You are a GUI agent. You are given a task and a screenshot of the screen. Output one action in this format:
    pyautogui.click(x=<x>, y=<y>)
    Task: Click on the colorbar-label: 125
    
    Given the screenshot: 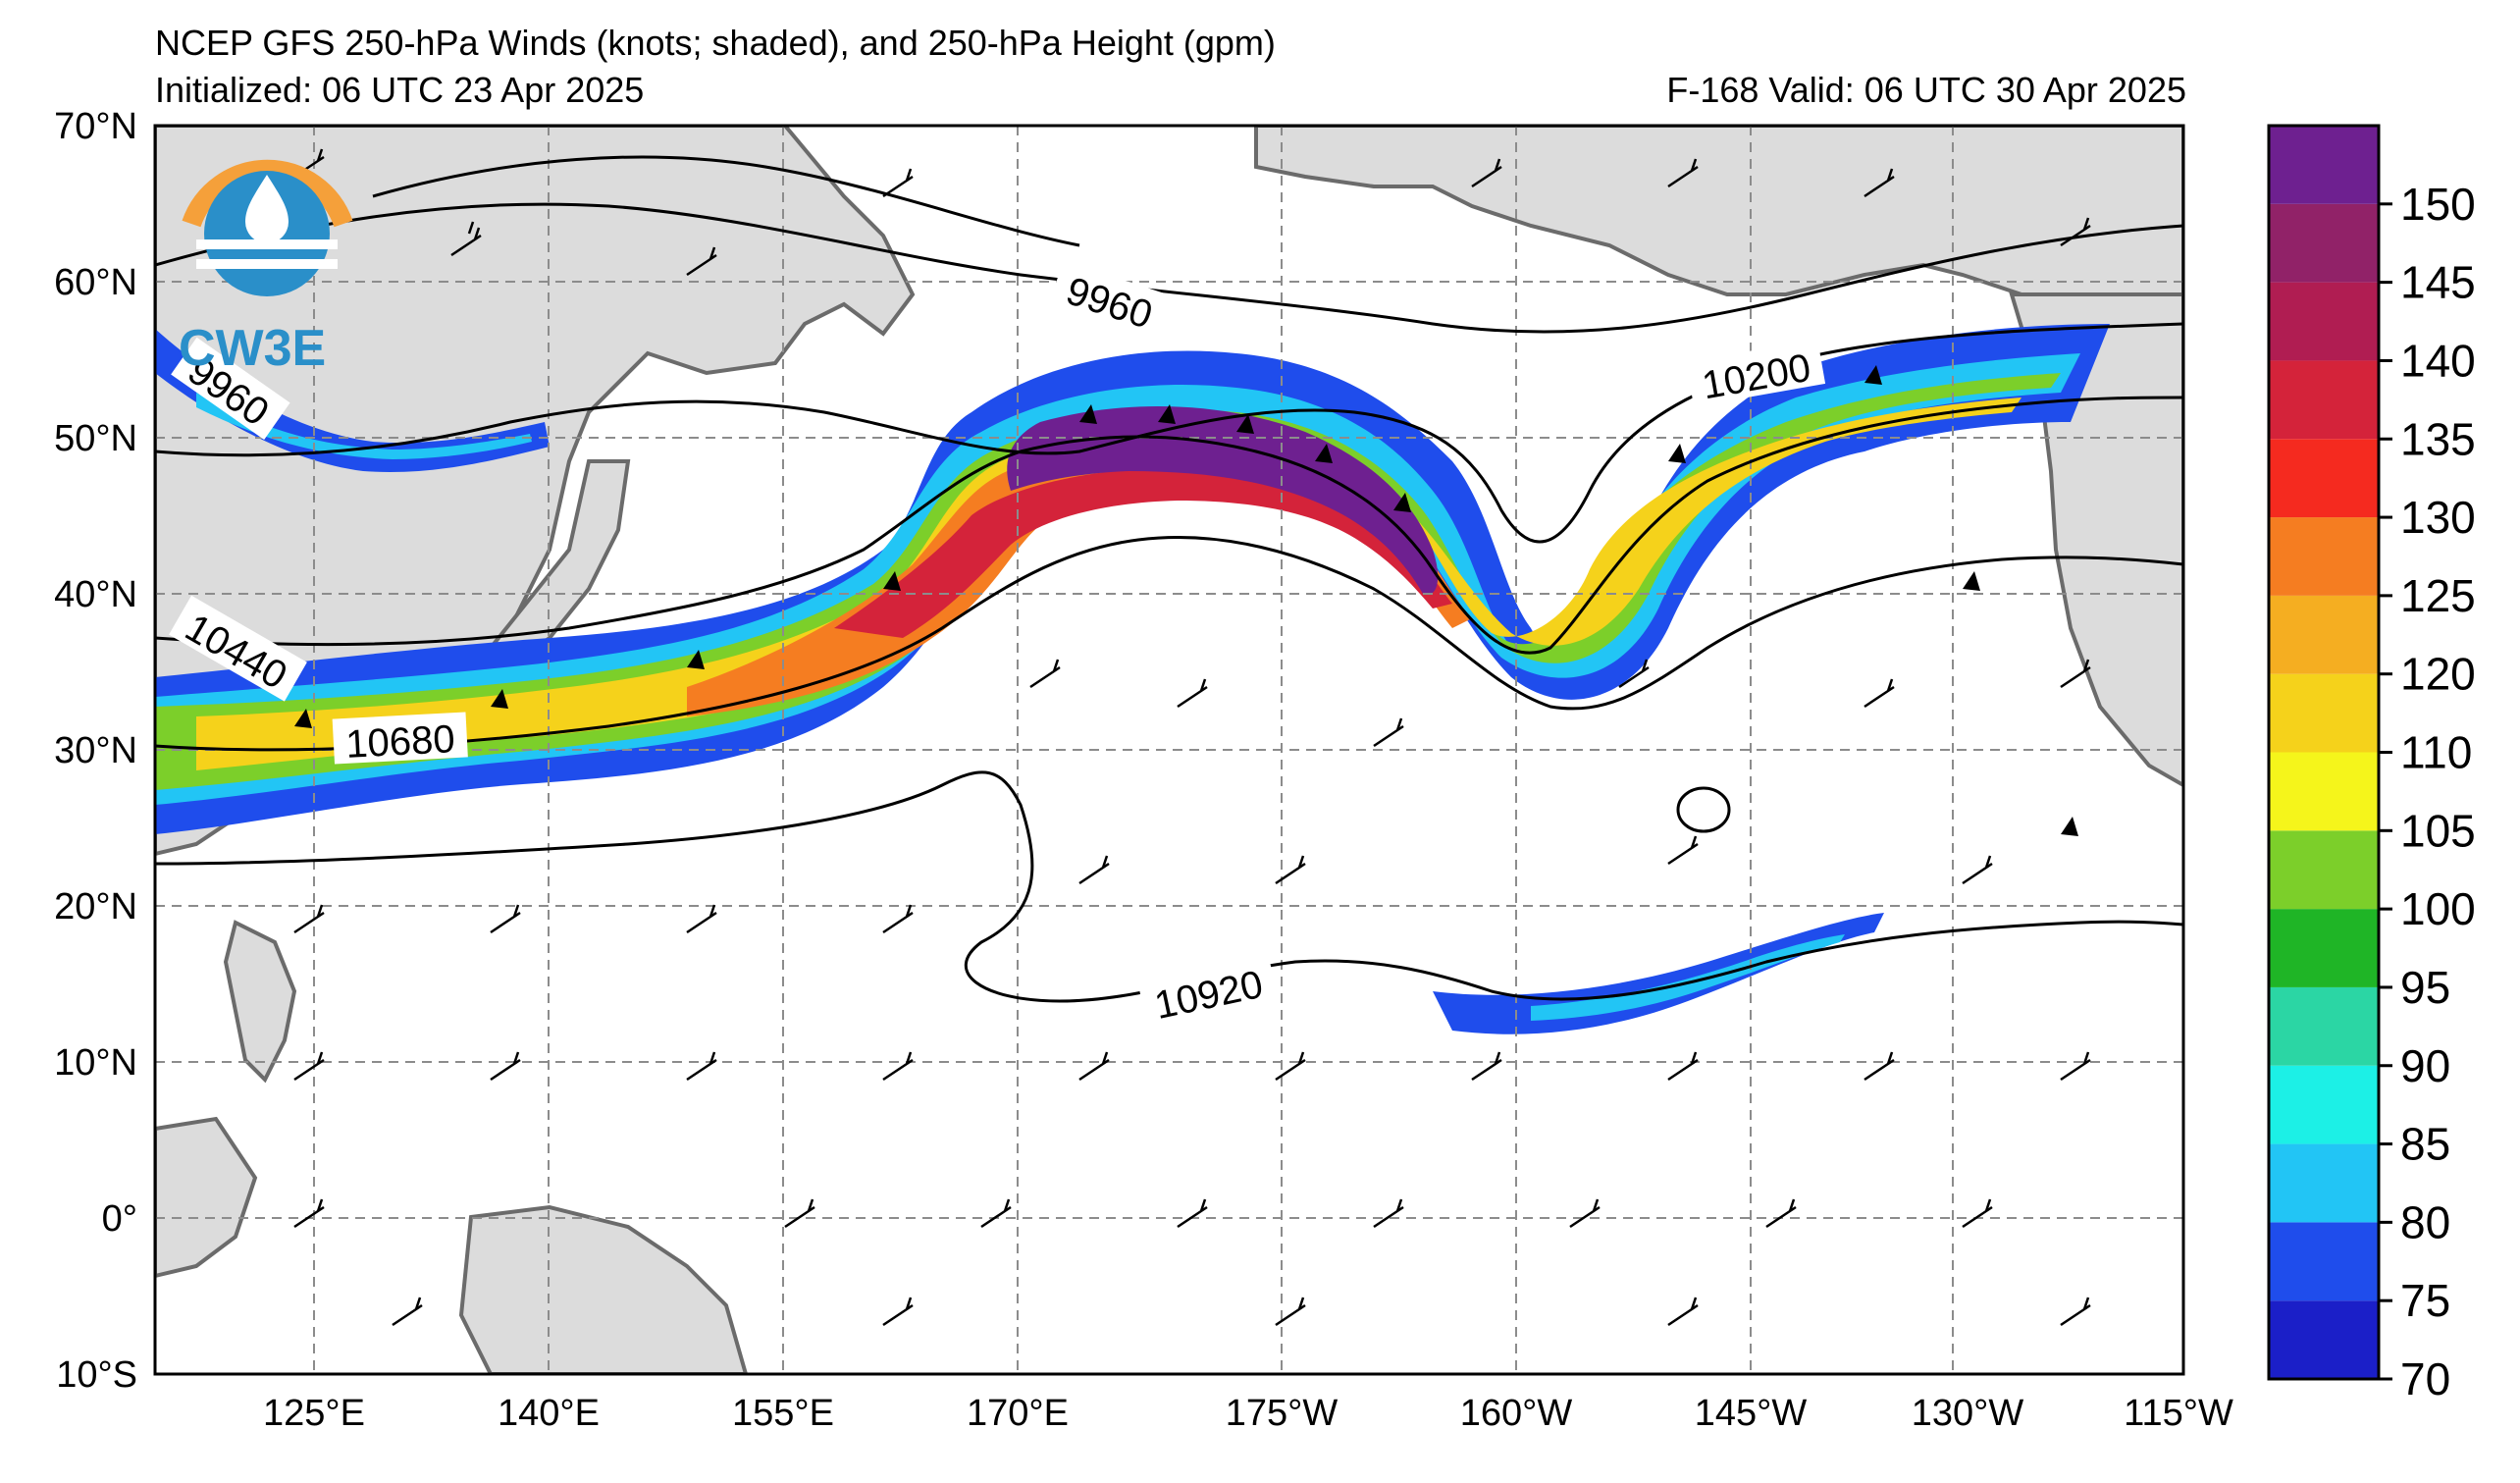 What is the action you would take?
    pyautogui.click(x=2438, y=596)
    